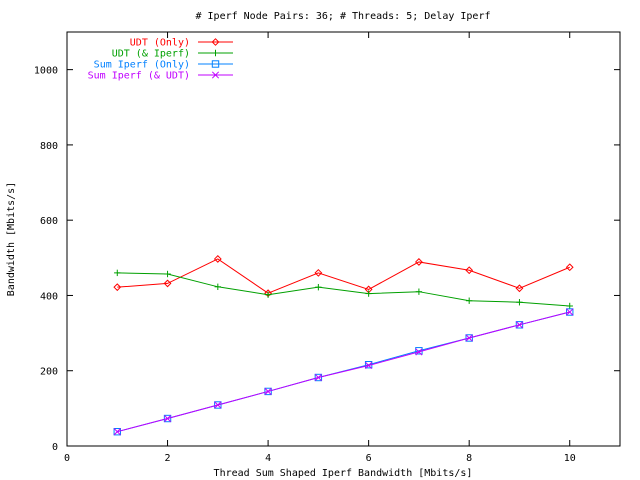 The height and width of the screenshot is (480, 640). I want to click on x-tick-label: 2, so click(168, 458).